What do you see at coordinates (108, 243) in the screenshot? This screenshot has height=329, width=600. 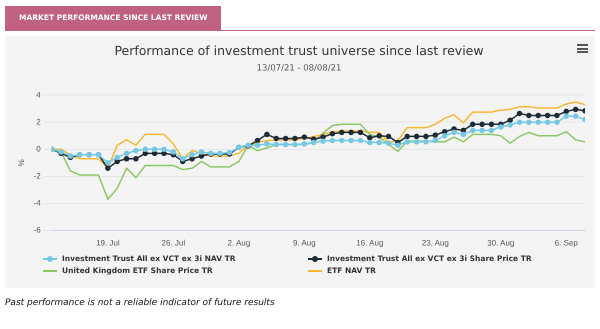 I see `x-tick-label: 19. Jul` at bounding box center [108, 243].